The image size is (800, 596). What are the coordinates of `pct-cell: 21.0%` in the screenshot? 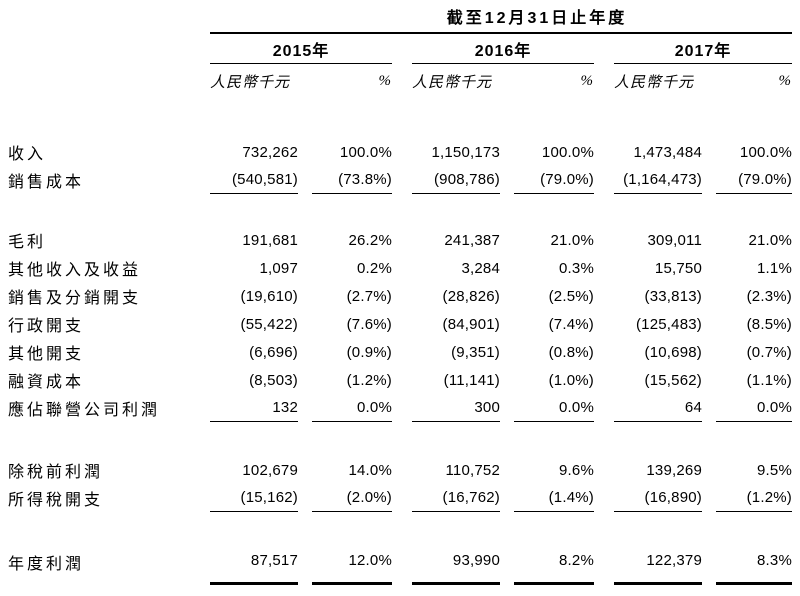 It's located at (770, 240).